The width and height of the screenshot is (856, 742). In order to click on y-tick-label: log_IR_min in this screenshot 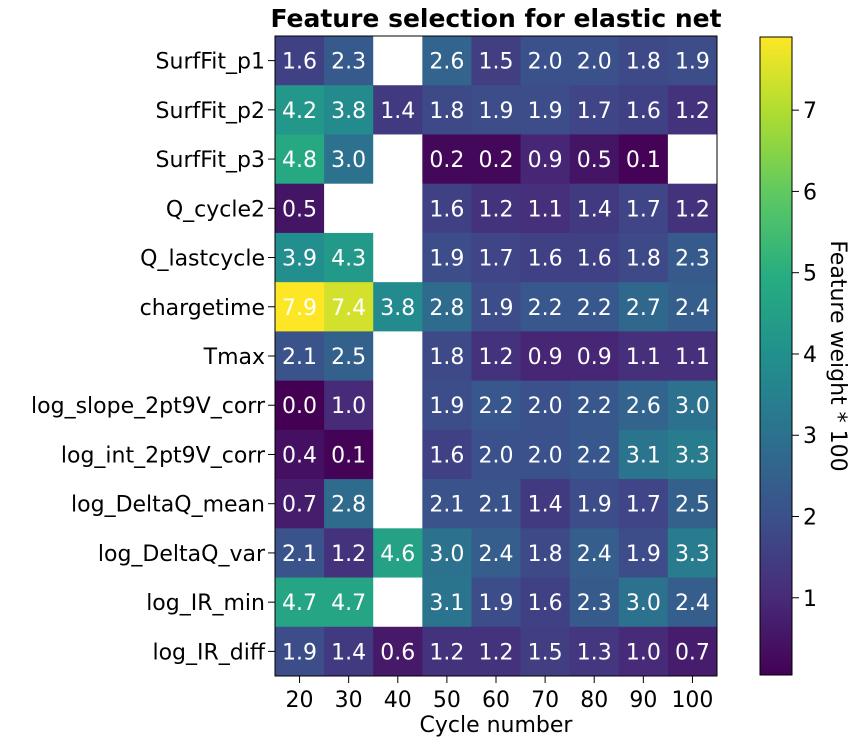, I will do `click(205, 603)`.